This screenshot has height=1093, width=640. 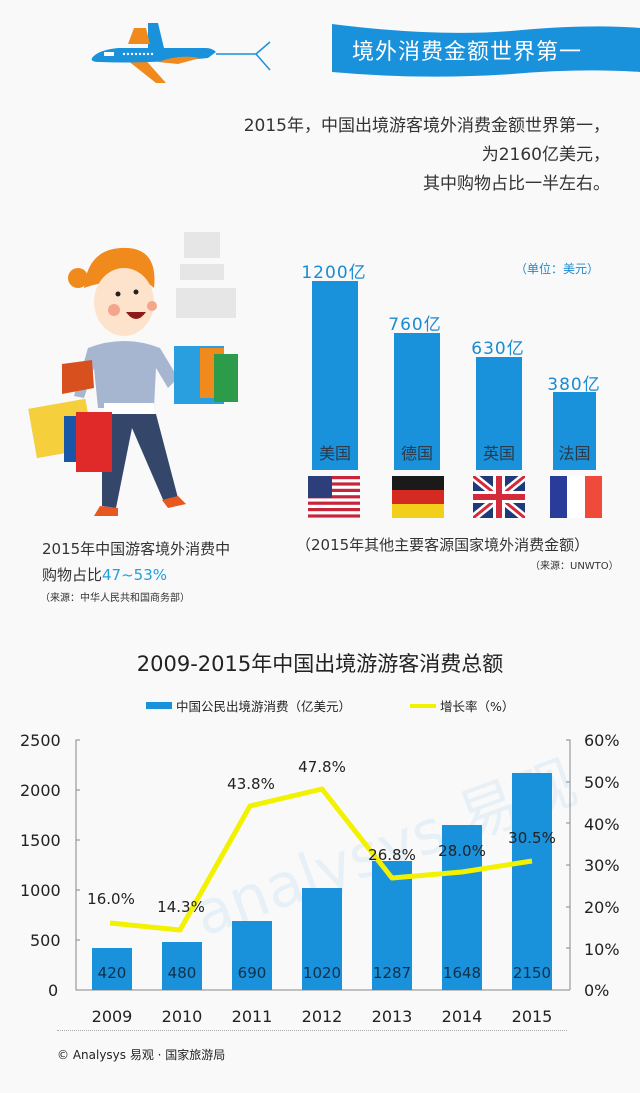 I want to click on bar-usa: 美国, so click(x=335, y=375).